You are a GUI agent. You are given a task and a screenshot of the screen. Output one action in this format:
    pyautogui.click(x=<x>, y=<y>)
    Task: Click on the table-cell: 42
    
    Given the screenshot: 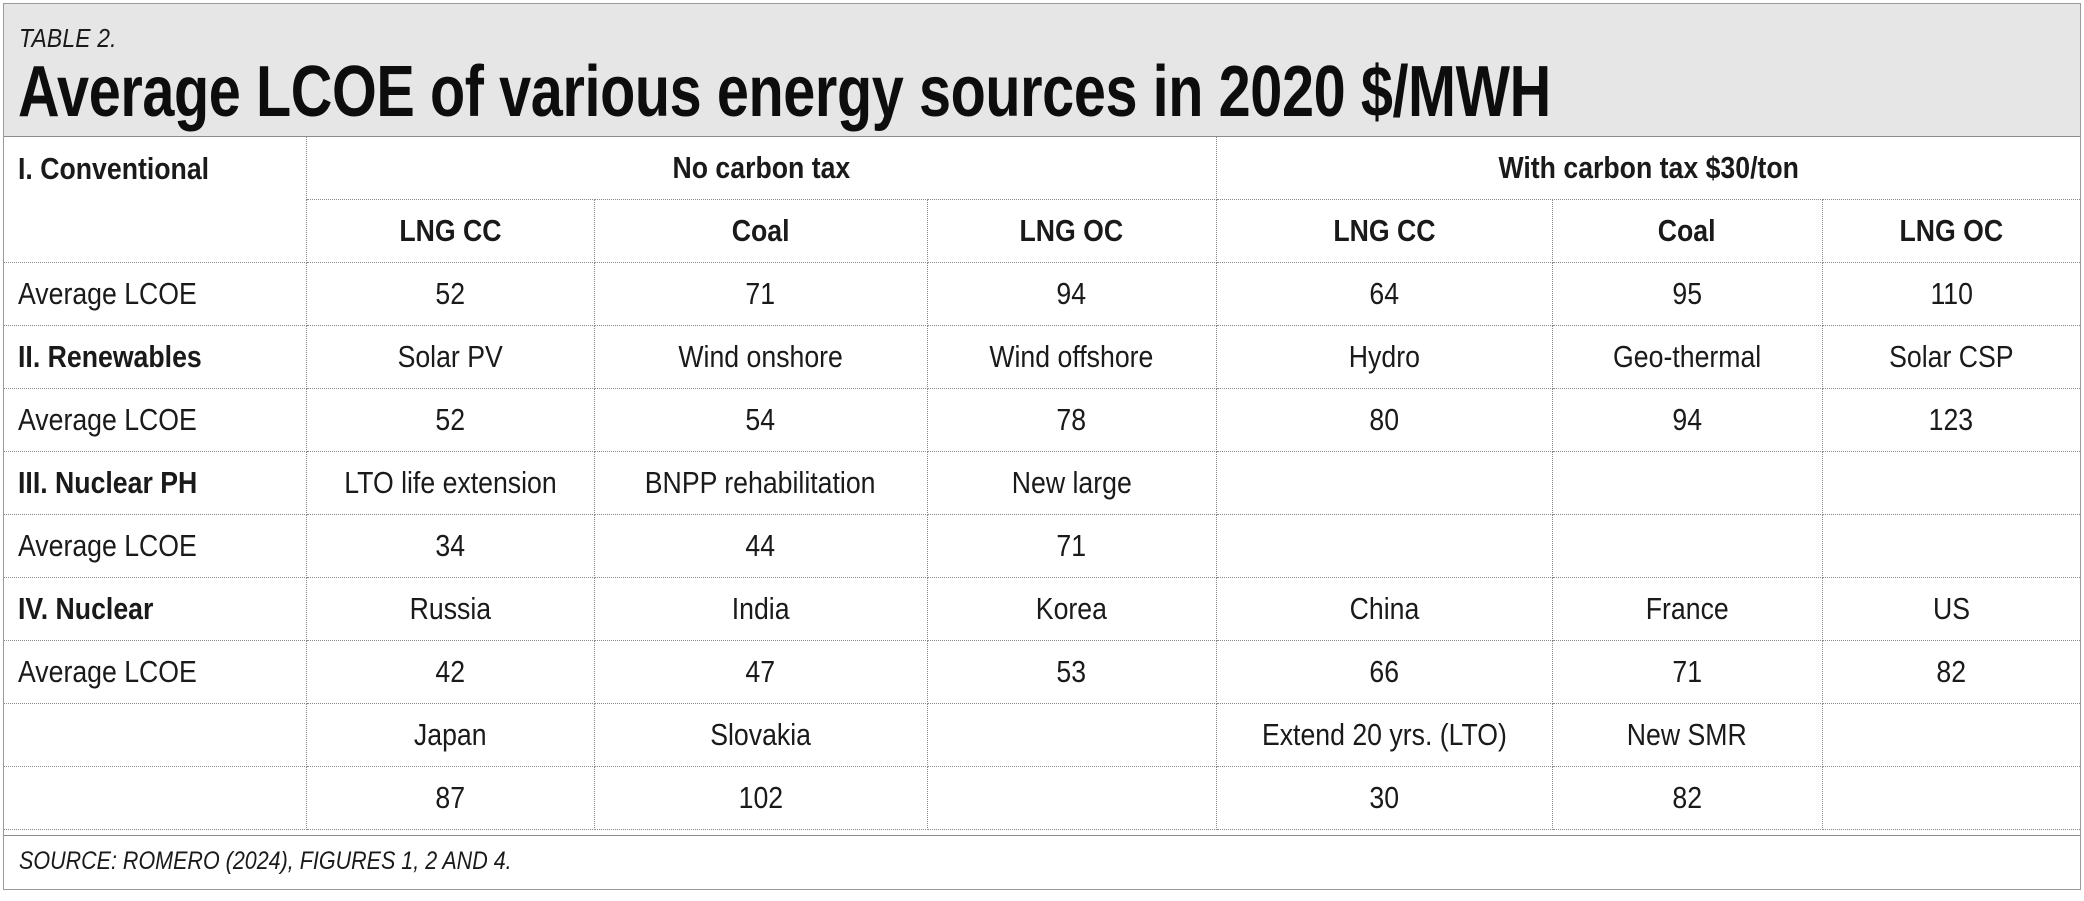 What is the action you would take?
    pyautogui.click(x=450, y=672)
    